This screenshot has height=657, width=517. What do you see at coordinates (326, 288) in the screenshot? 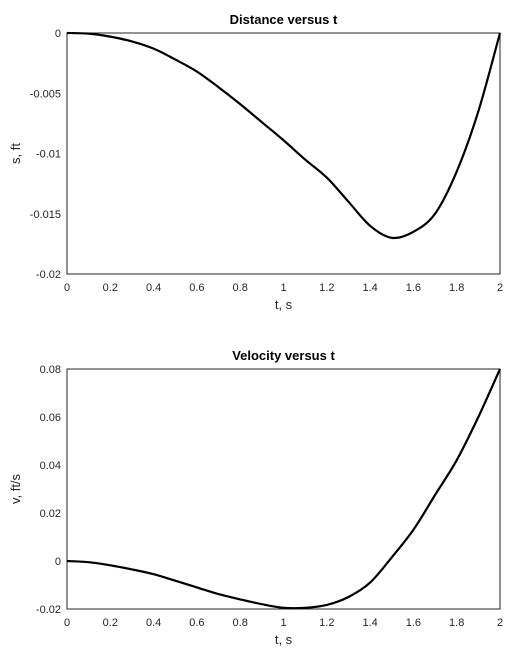
I see `distance-x-tick-label: 1.2` at bounding box center [326, 288].